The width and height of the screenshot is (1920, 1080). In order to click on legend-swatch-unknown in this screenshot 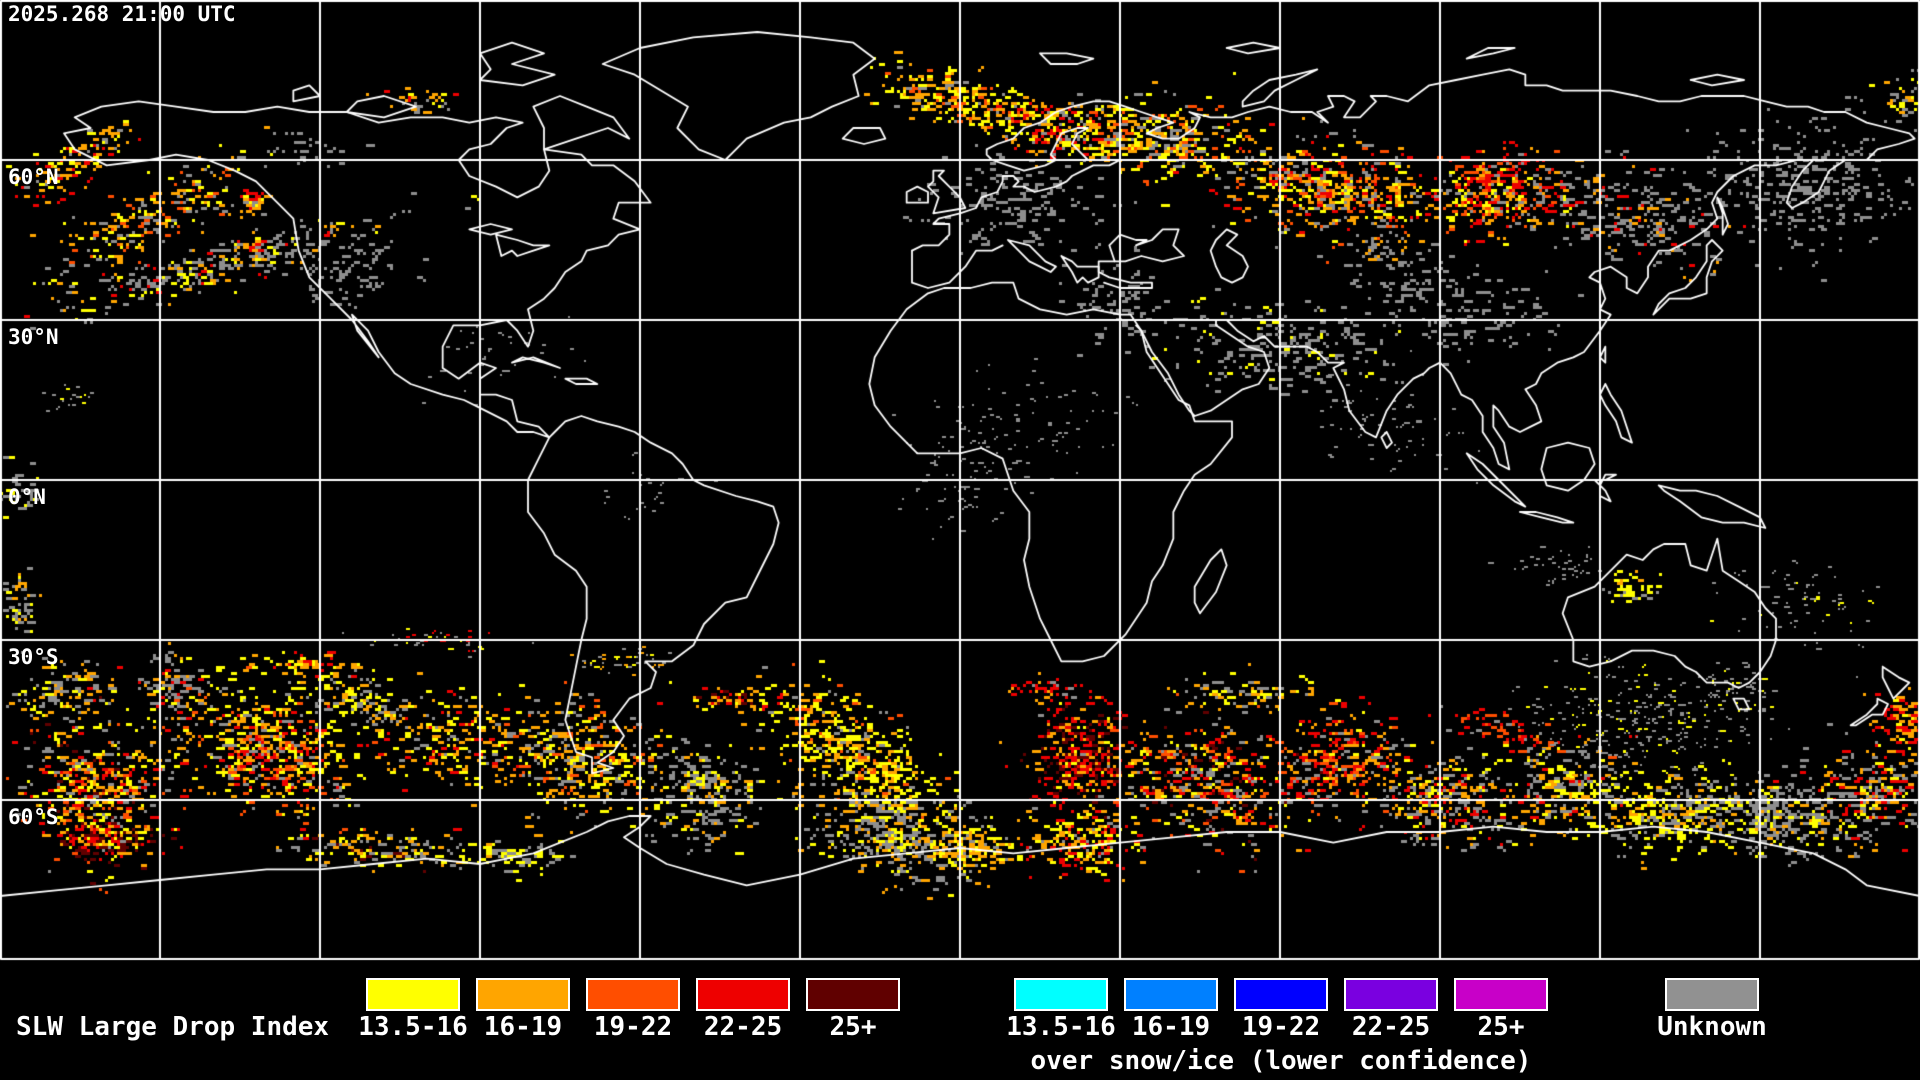, I will do `click(1712, 994)`.